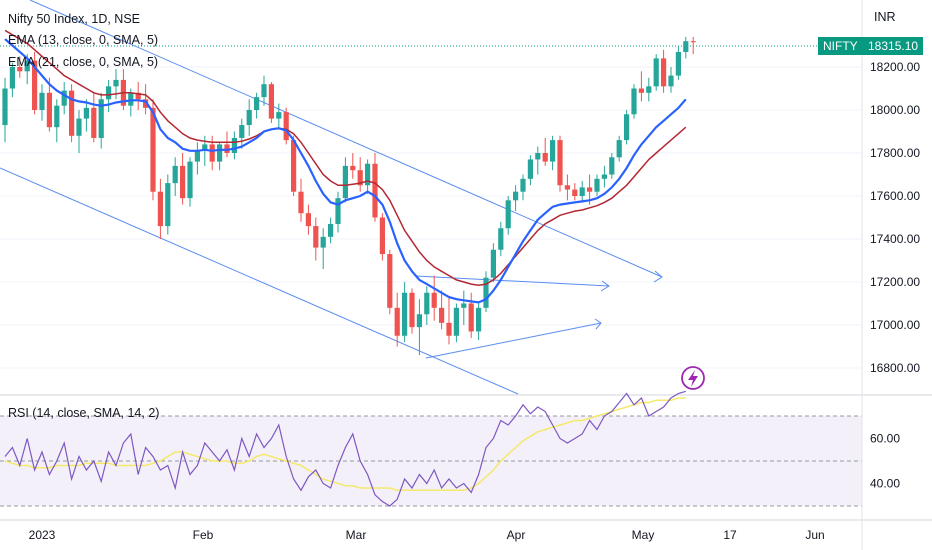  Describe the element at coordinates (516, 535) in the screenshot. I see `time-tick-label: Apr` at that location.